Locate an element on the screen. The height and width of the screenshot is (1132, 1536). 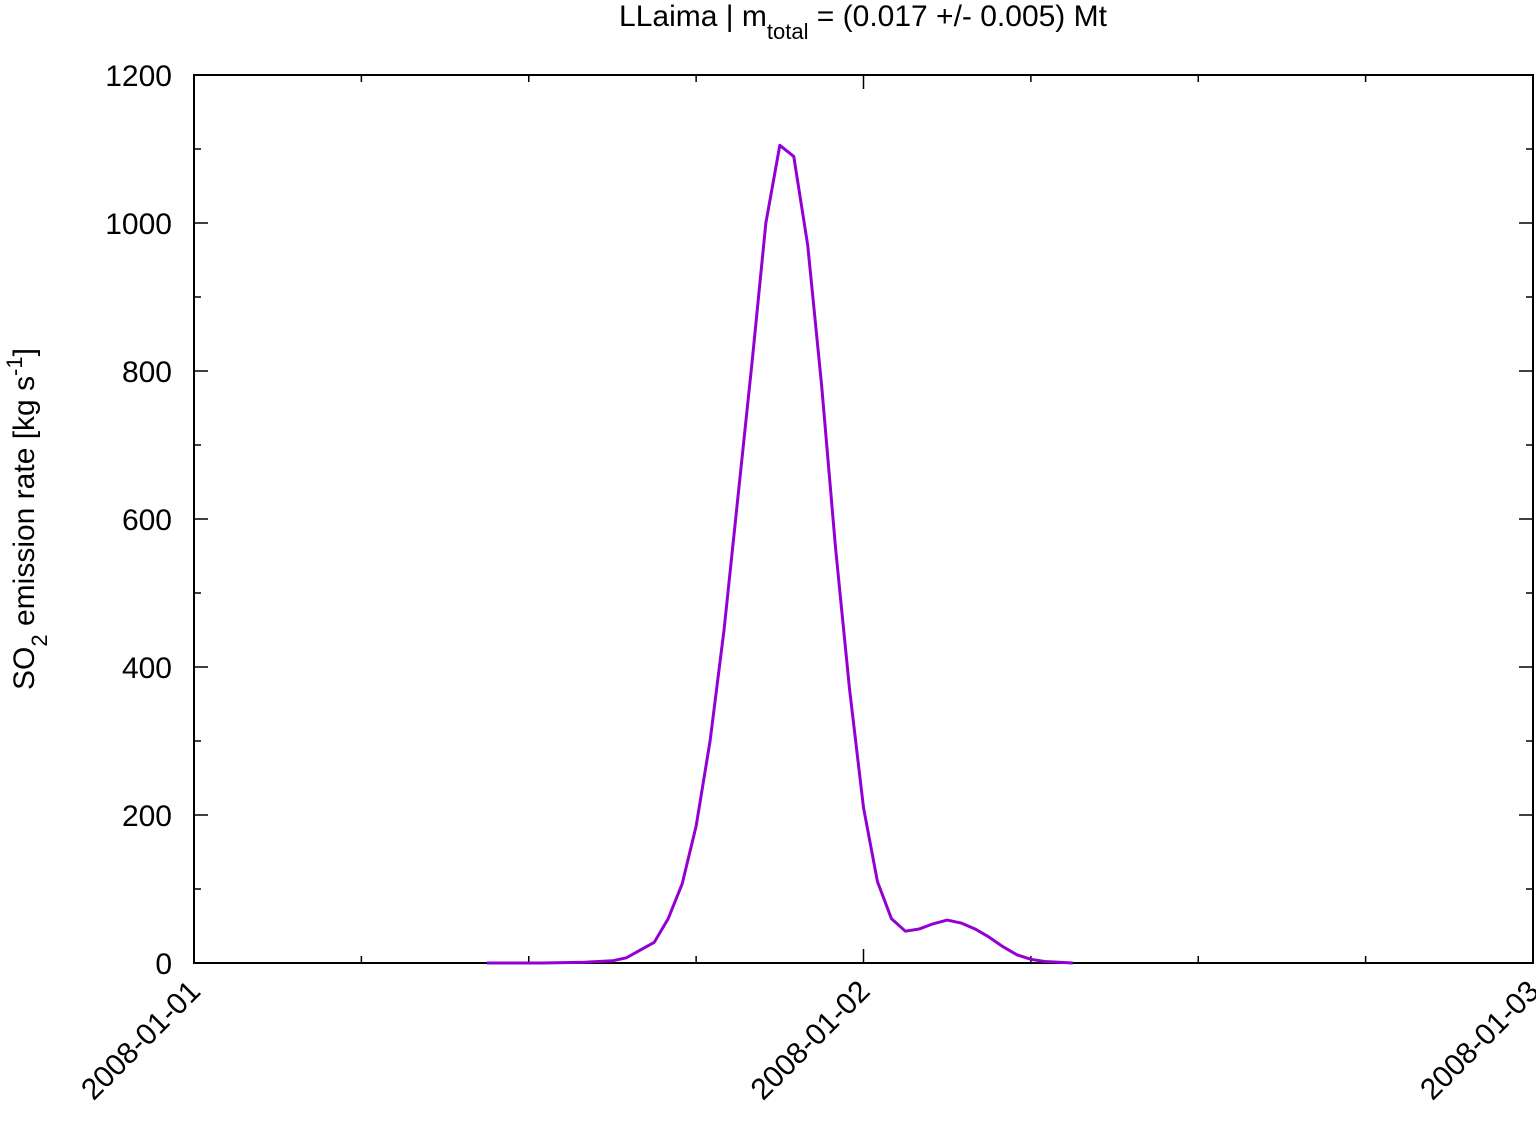
y-axis-label: SO2 emission rate [kg s-1] is located at coordinates (27, 519).